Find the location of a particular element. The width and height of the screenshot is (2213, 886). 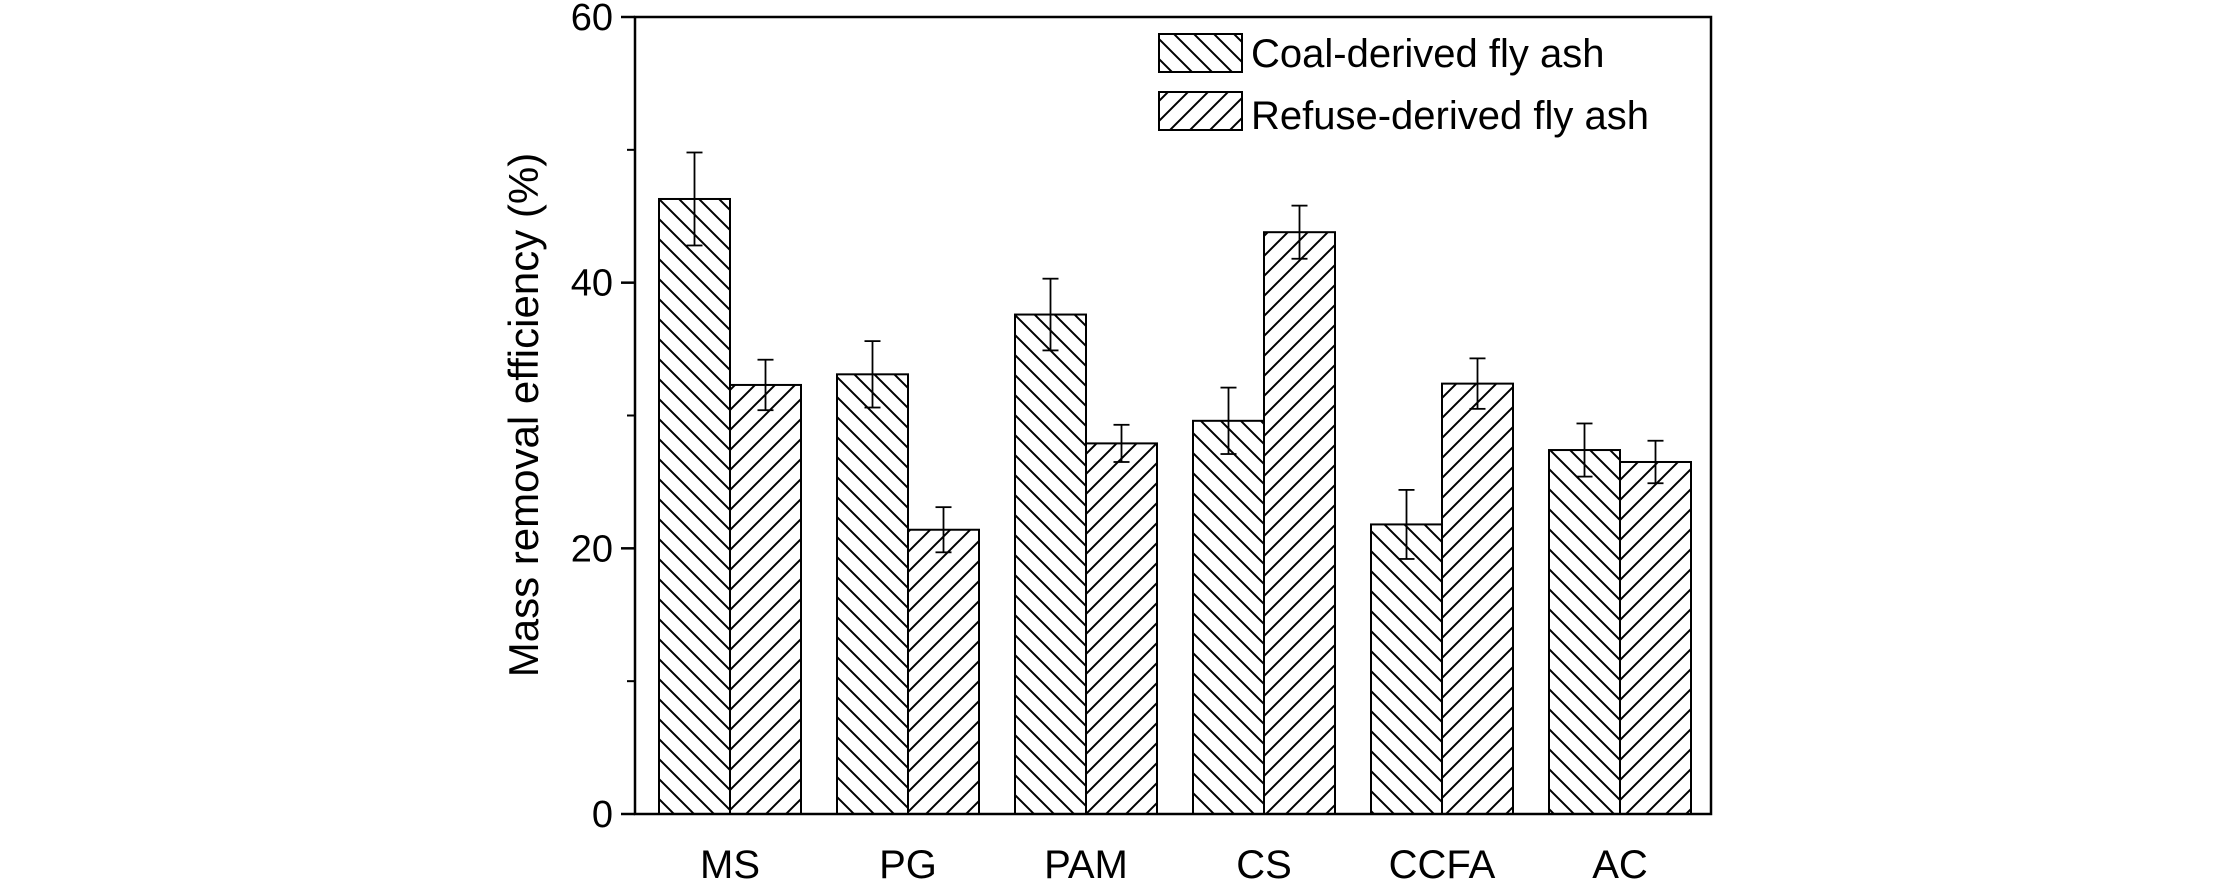

x-tick-label-ac: AC is located at coordinates (1620, 864).